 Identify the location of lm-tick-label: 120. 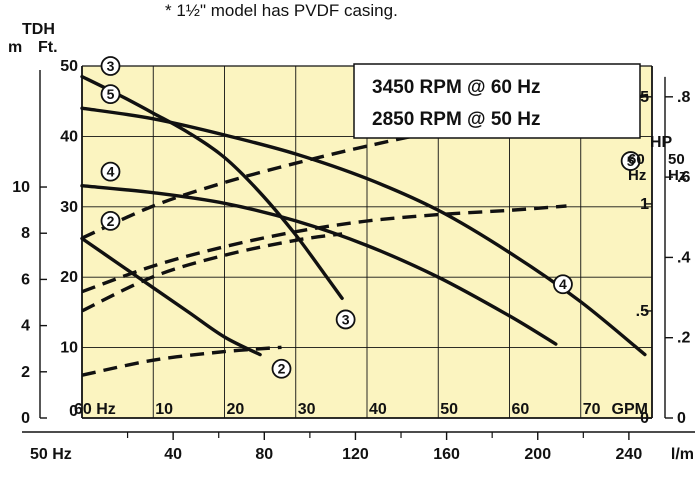
(355, 454).